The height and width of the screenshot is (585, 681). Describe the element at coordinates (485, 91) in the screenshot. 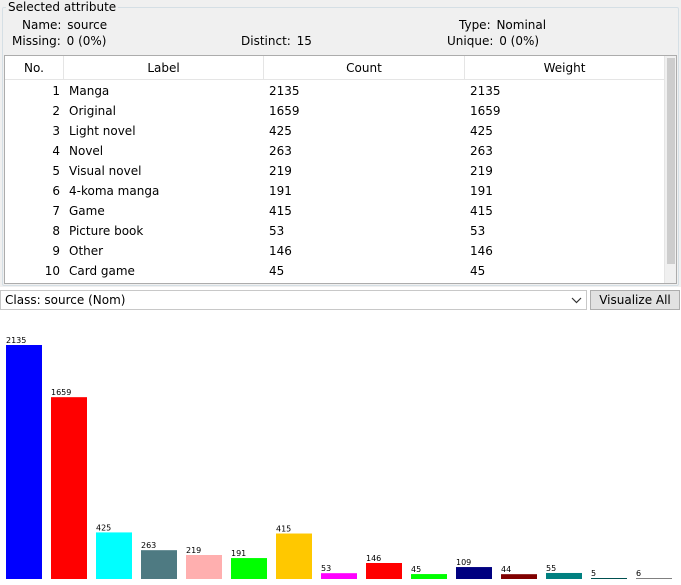

I see `row-weight: 2135` at that location.